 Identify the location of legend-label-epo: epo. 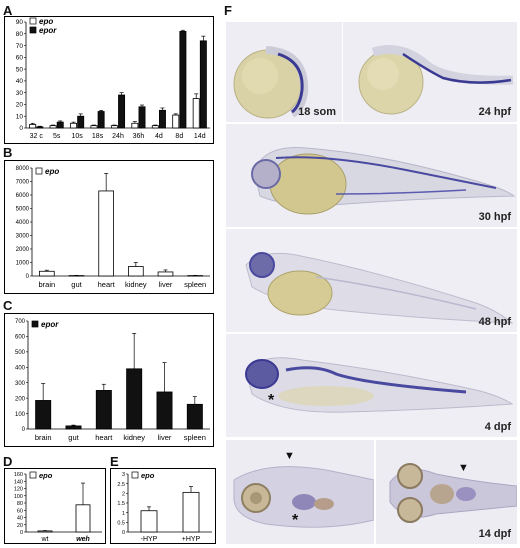
(46, 475).